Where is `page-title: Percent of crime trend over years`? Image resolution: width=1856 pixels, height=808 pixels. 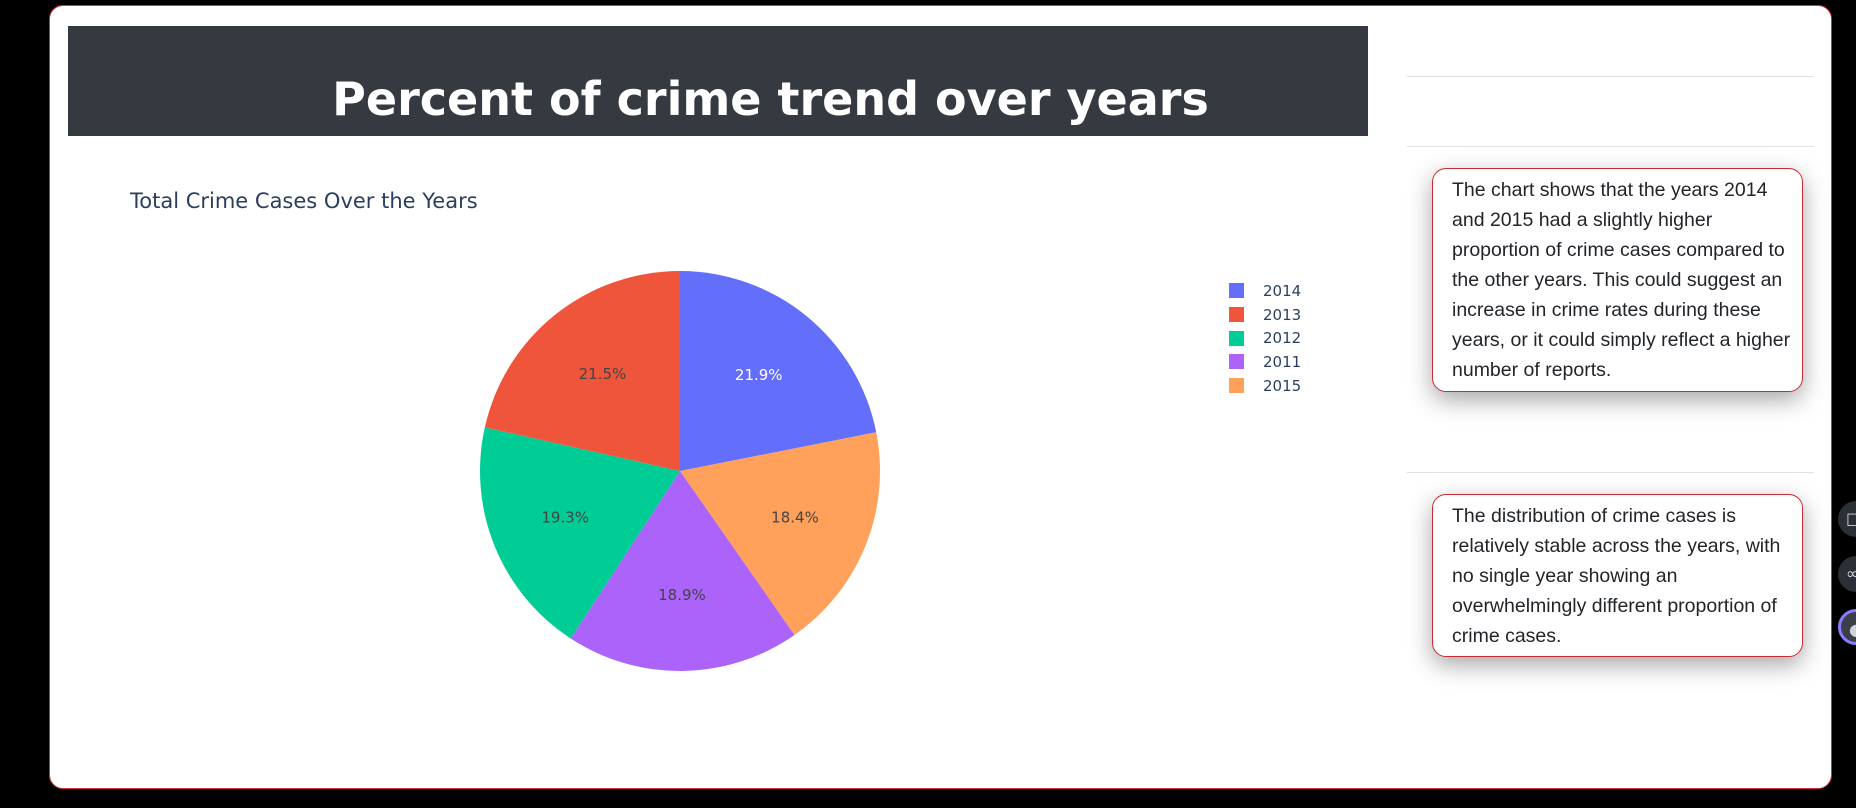 page-title: Percent of crime trend over years is located at coordinates (718, 99).